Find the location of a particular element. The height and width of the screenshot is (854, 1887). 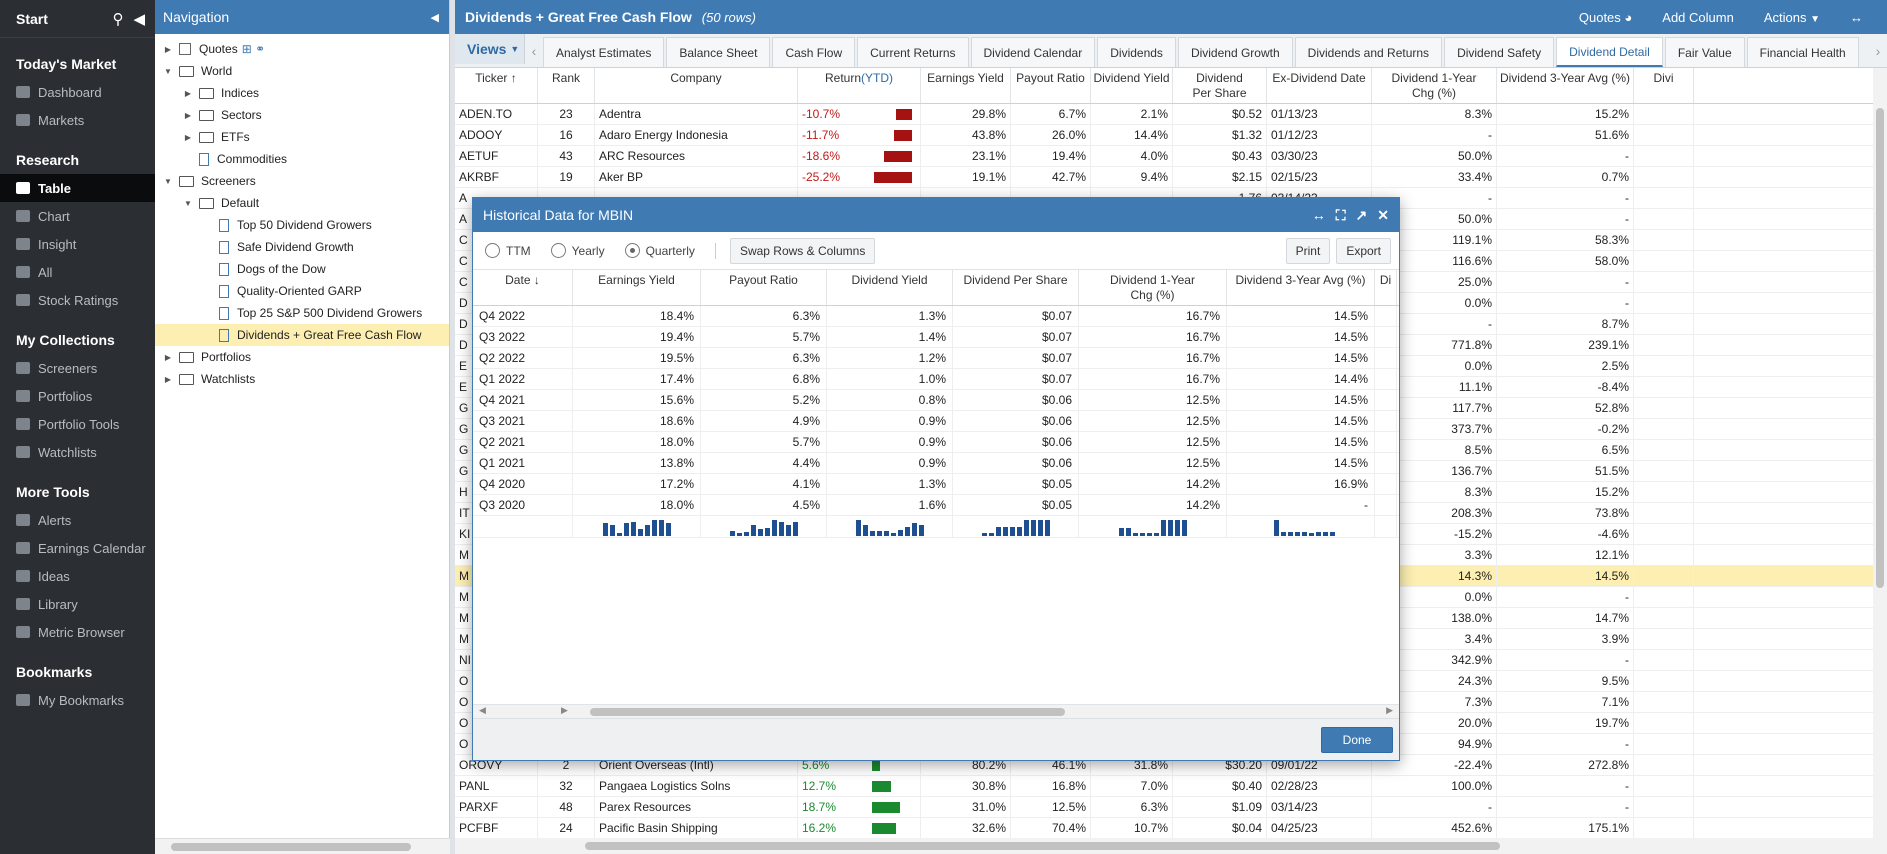

tree-item: ▶ Portfolios is located at coordinates (302, 357).